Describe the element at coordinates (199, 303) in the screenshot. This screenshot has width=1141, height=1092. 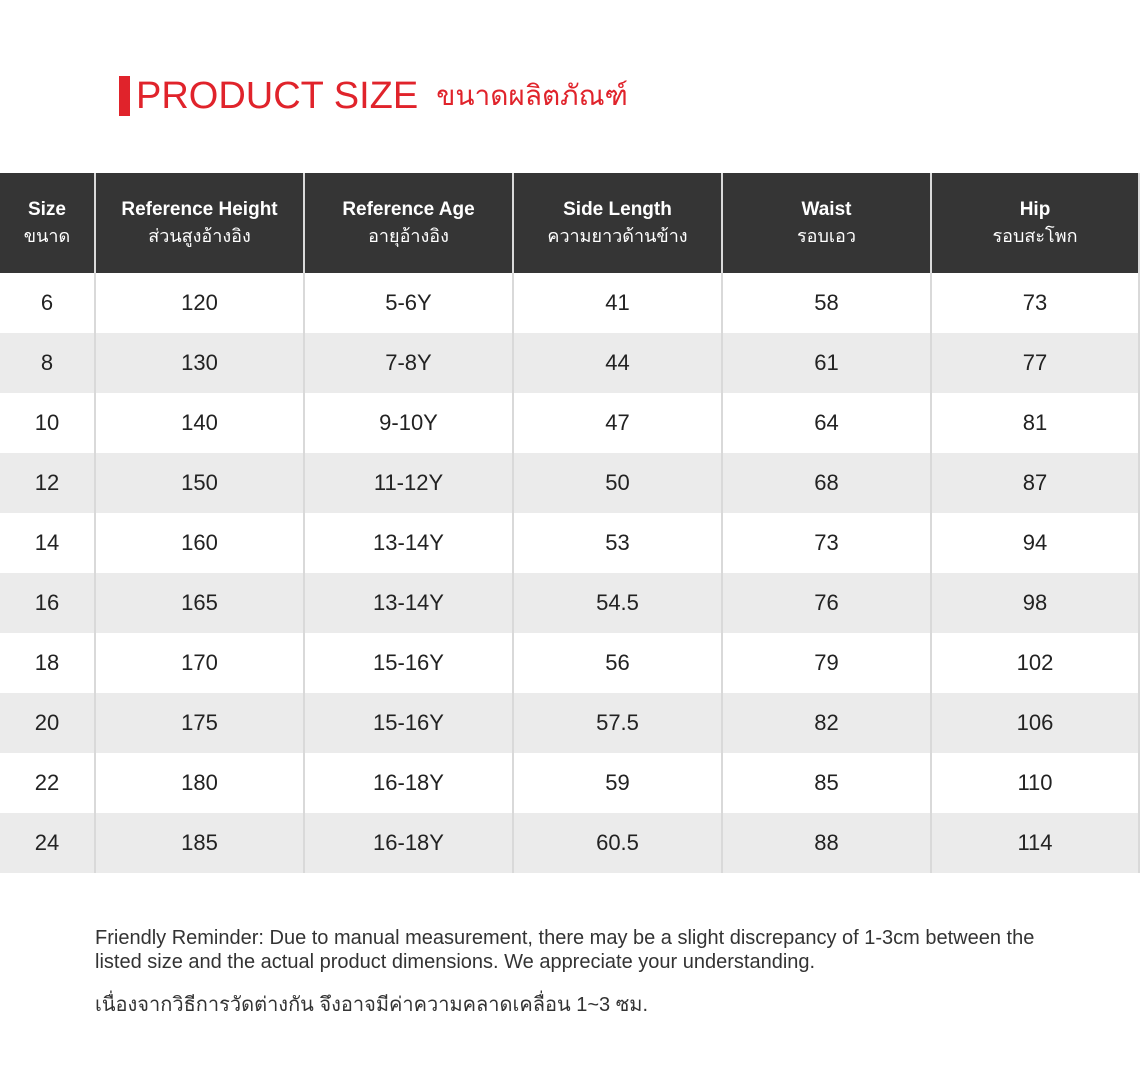
I see `table-cell: 120` at that location.